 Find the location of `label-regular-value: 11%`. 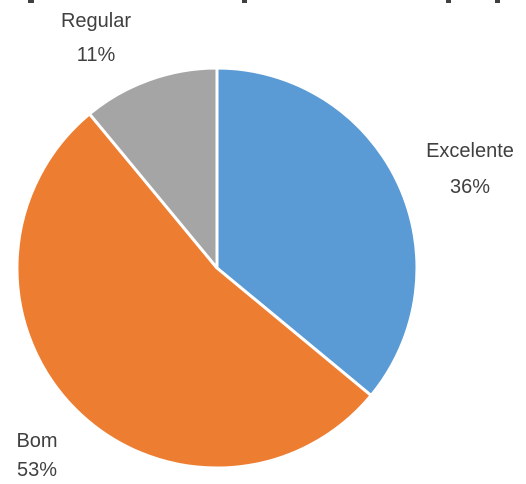

label-regular-value: 11% is located at coordinates (96, 55).